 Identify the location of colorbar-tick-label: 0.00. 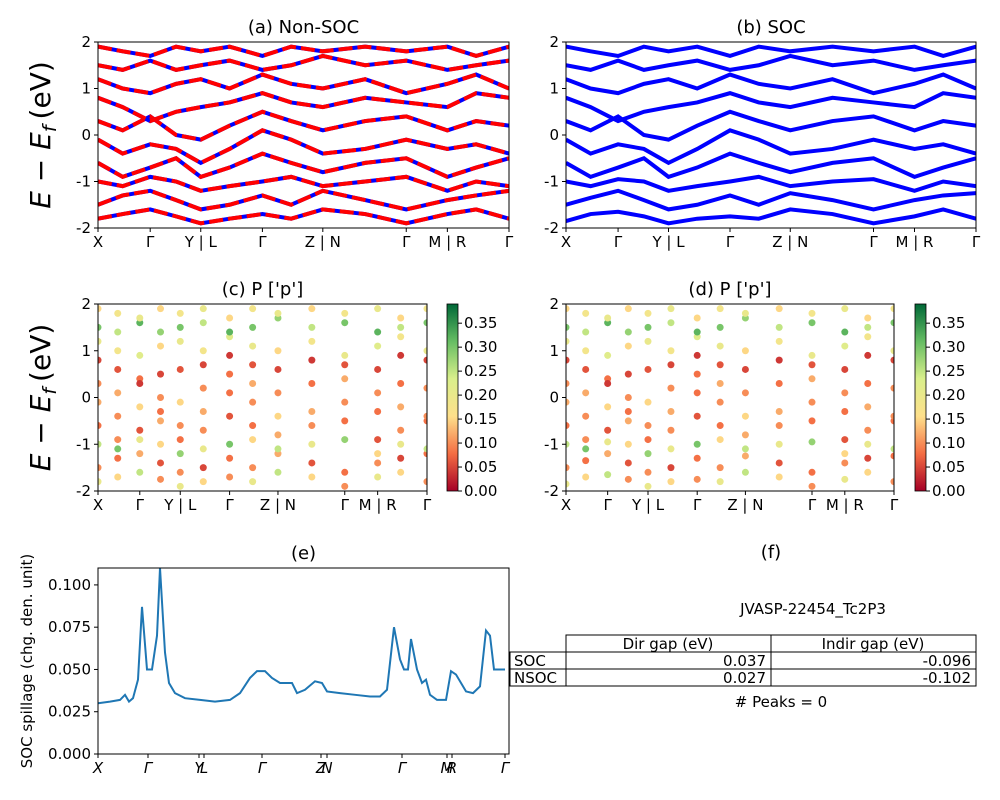
(480, 491).